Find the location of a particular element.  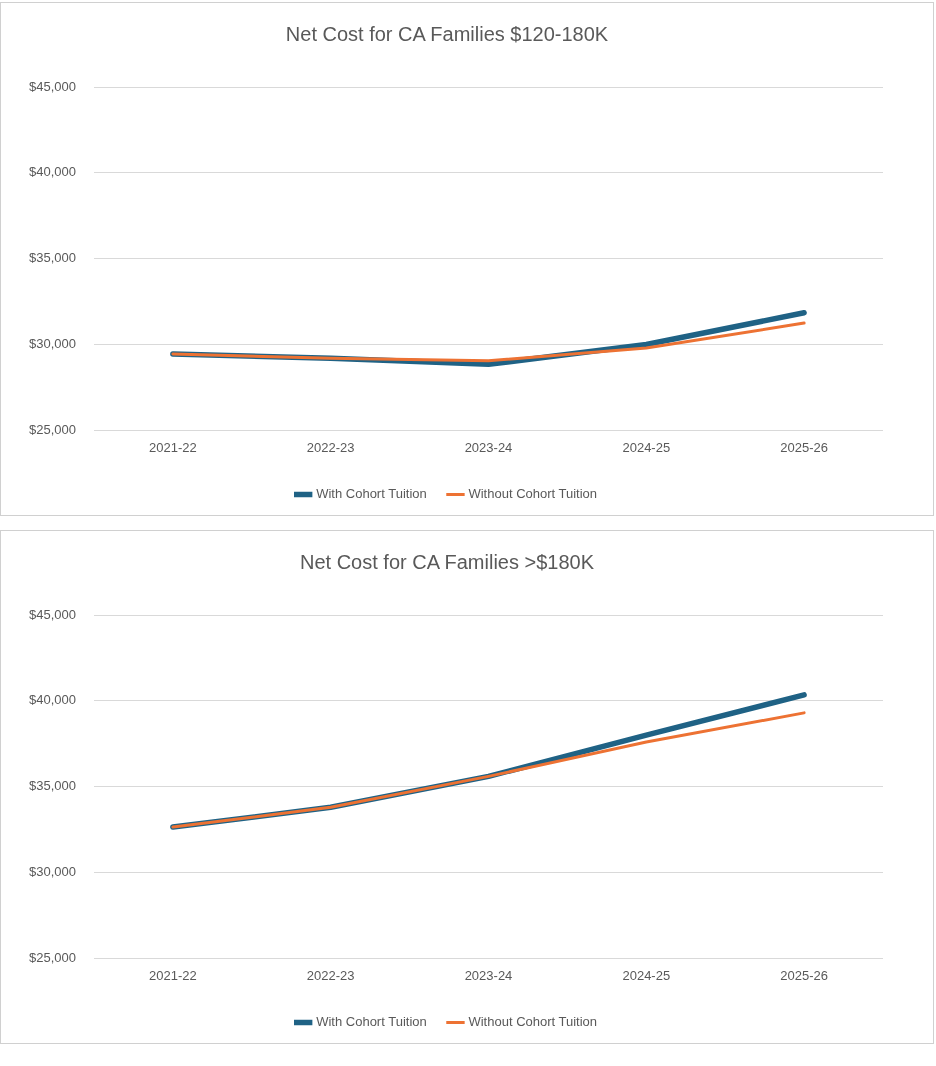

chart-title: Net Cost for CA Families $120-180K is located at coordinates (447, 33).